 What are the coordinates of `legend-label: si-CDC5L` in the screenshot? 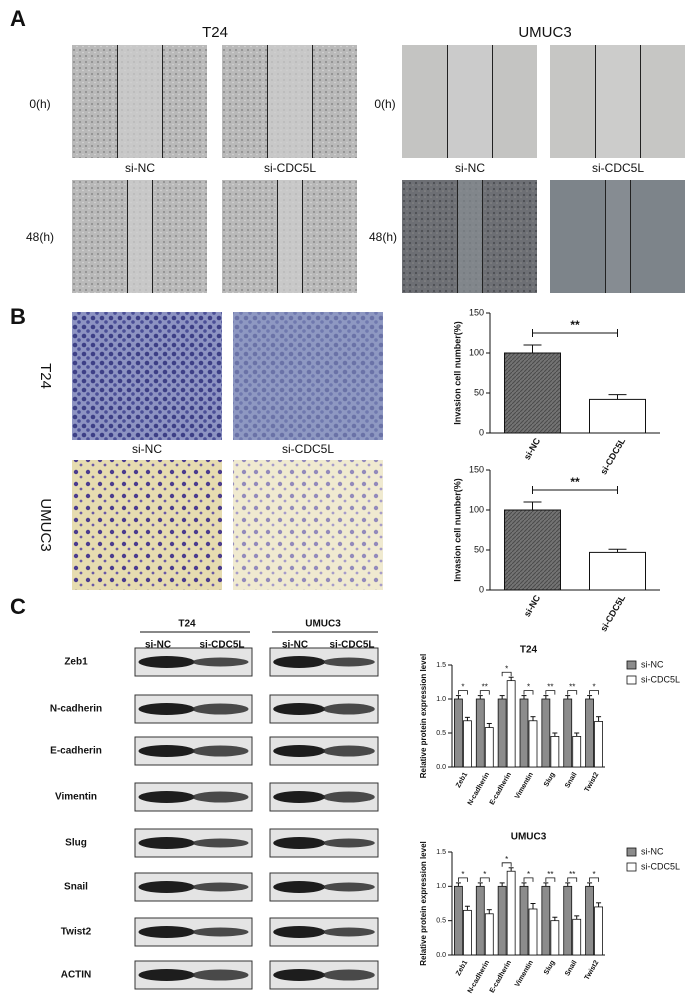 It's located at (660, 866).